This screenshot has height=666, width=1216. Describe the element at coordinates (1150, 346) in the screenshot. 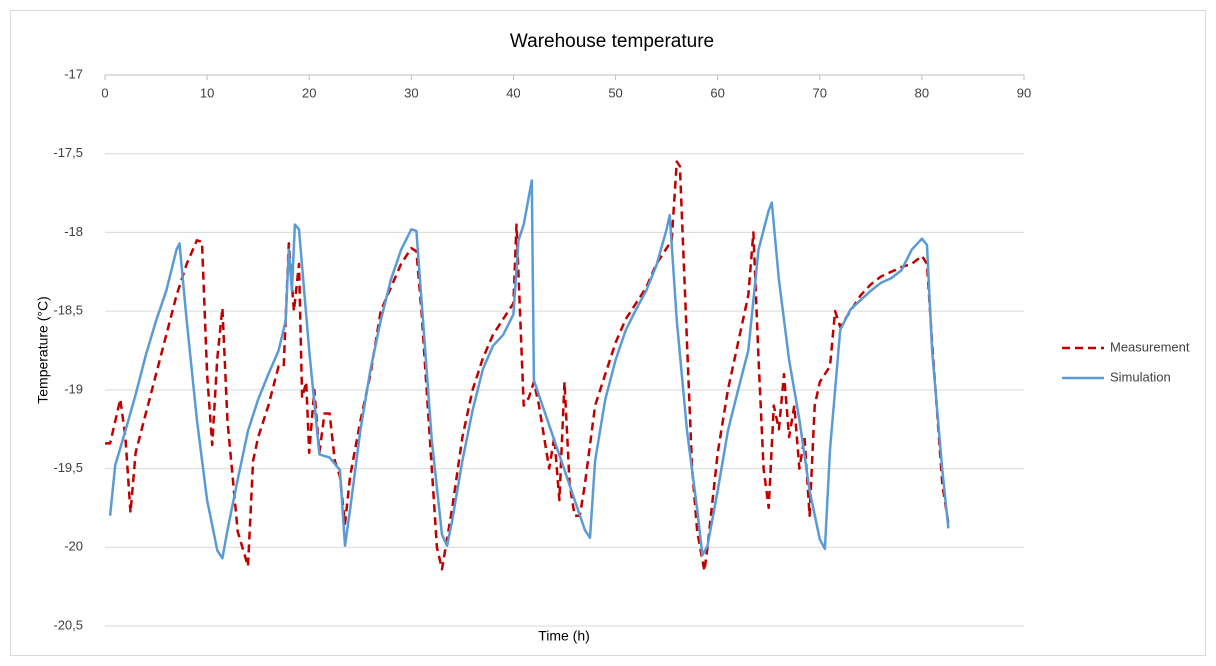

I see `legend-label: Measurement` at that location.